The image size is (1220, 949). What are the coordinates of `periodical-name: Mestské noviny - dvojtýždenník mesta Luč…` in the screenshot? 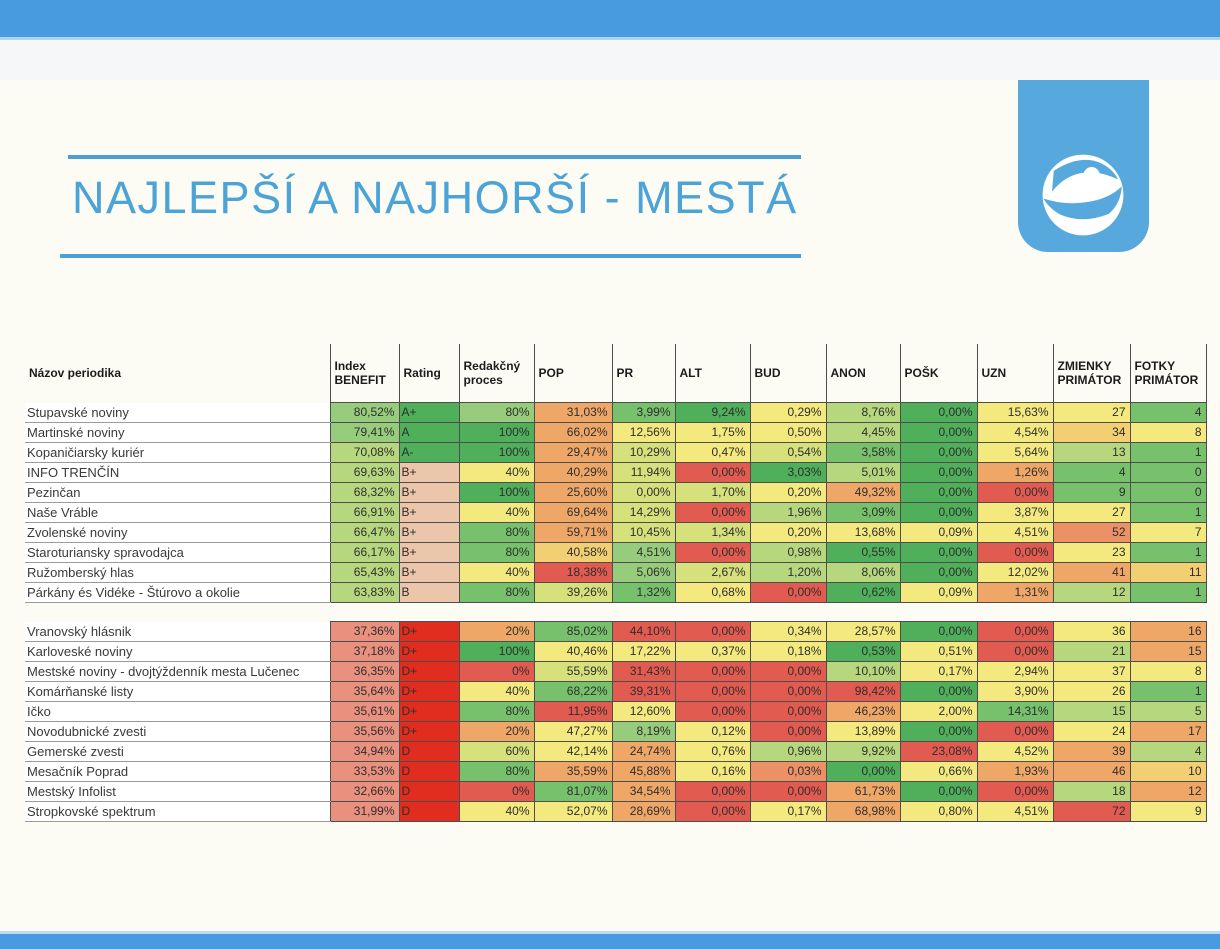 It's located at (177, 671).